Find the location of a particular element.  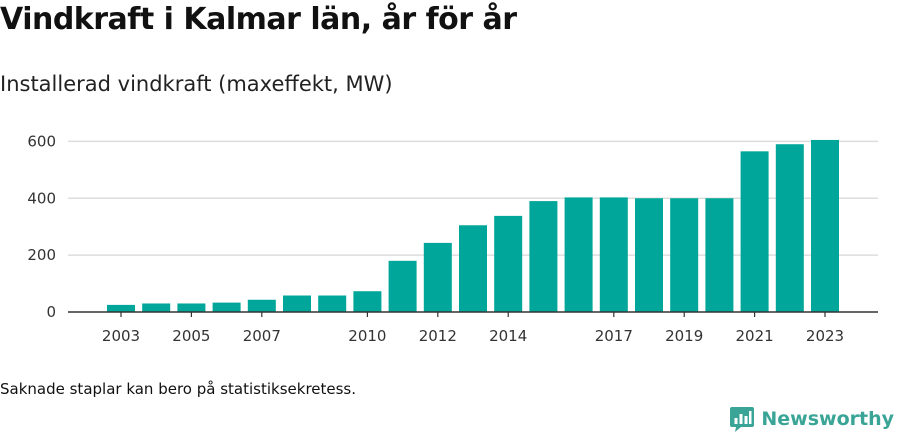

brand-name: Newsworthy is located at coordinates (827, 419).